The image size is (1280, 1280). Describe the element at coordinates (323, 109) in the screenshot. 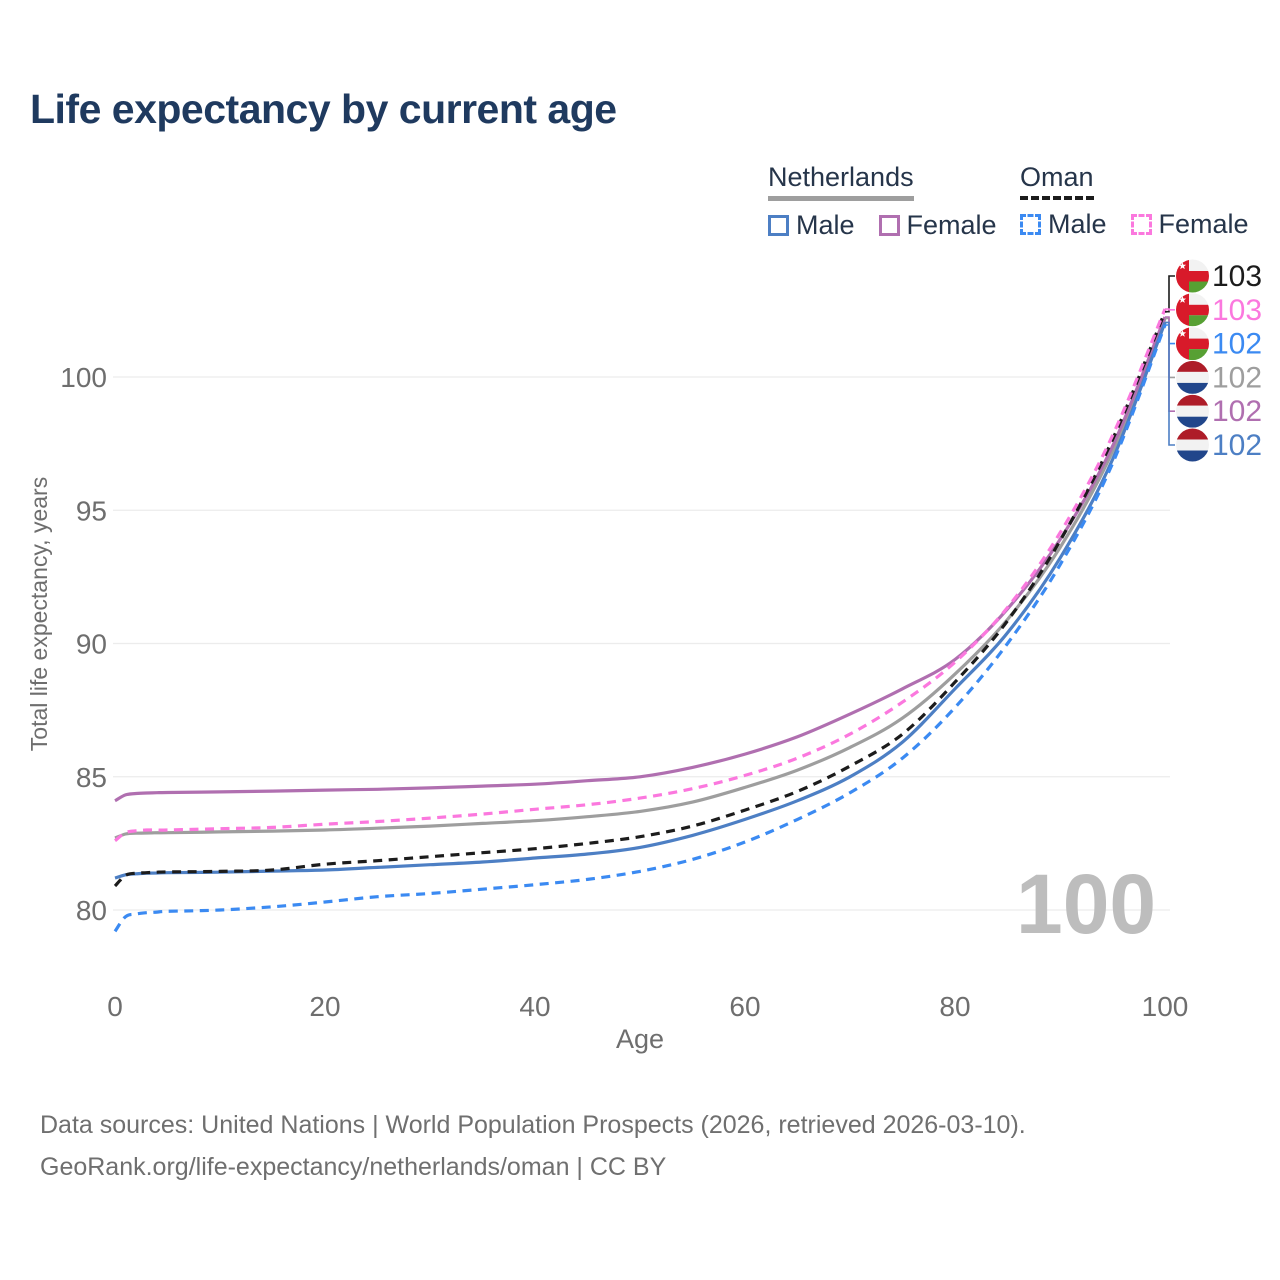

I see `page-title: Life expectancy by current age` at that location.